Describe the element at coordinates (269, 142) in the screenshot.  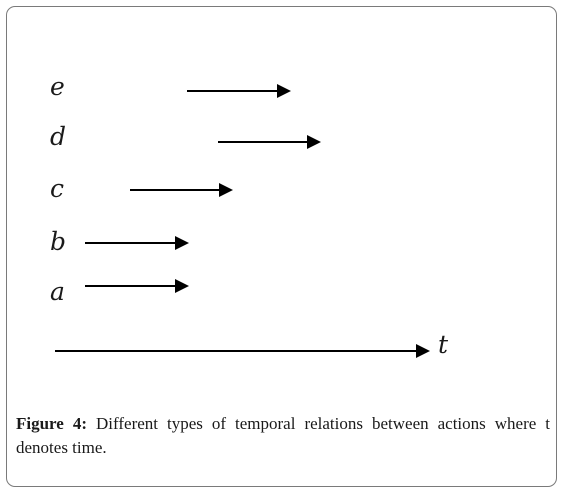
I see `event-arrow-d` at that location.